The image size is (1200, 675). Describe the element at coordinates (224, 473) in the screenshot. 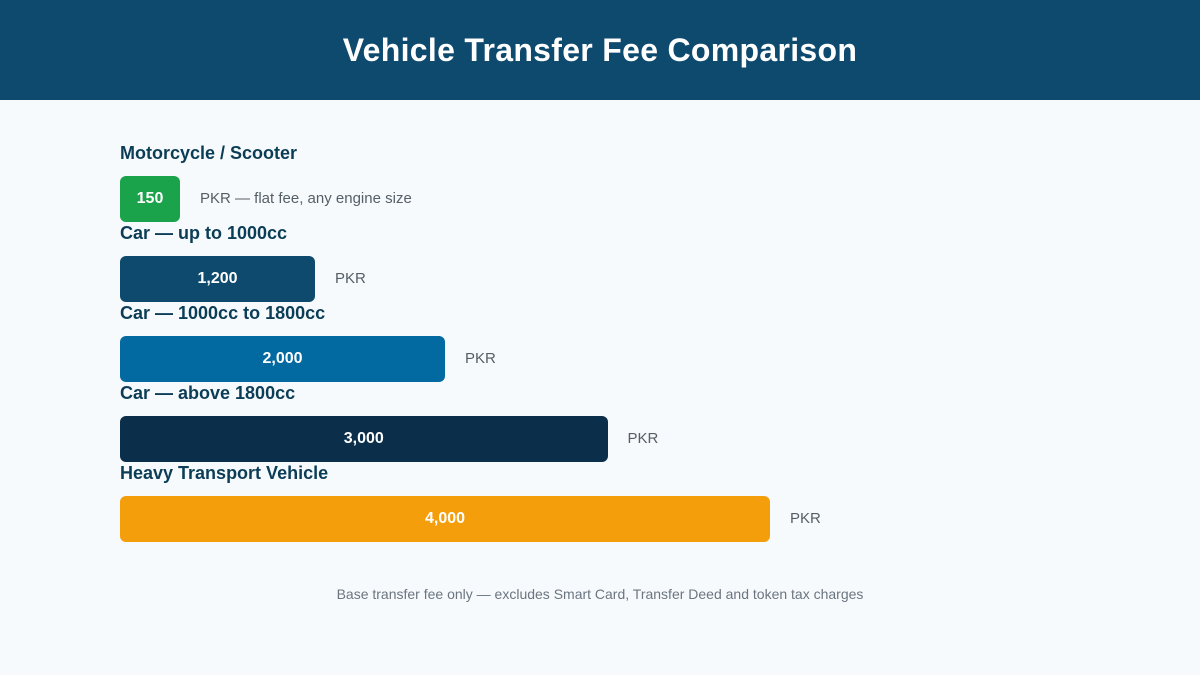

I see `category-label: Heavy Transport Vehicle` at that location.